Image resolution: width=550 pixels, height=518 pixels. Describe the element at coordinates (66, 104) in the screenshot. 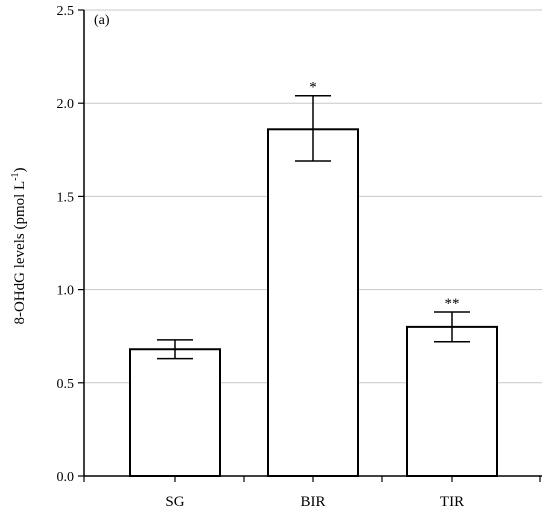

I see `y-tick-label: 2.0` at that location.